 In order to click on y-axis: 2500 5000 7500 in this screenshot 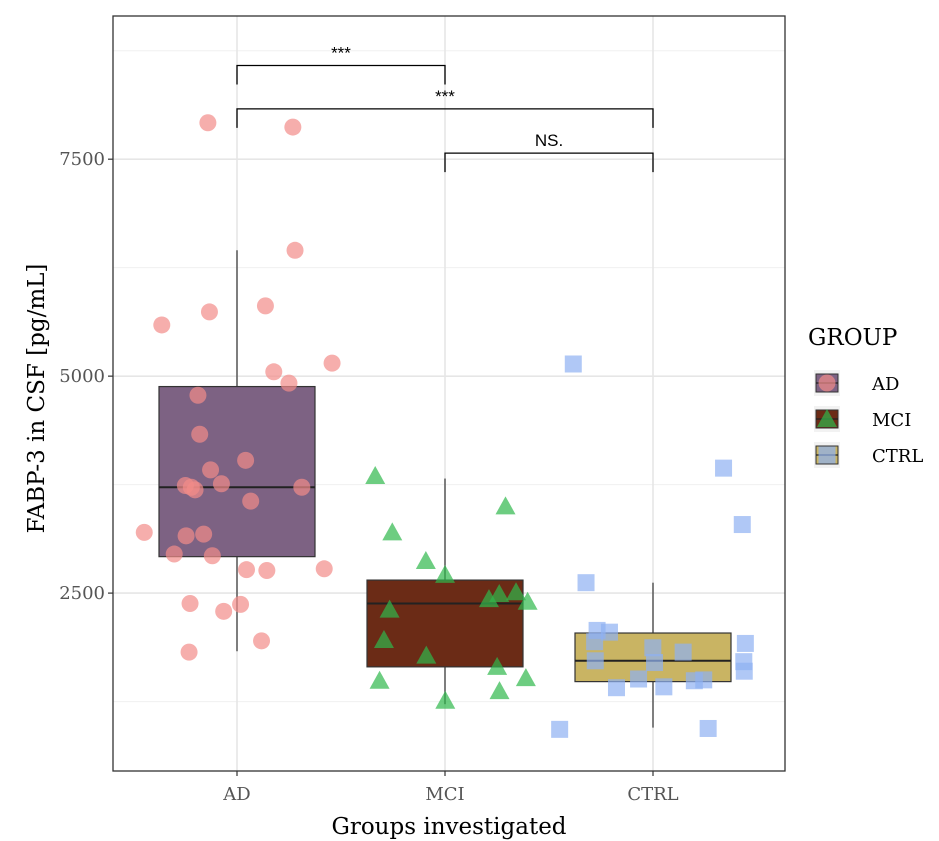, I will do `click(86, 376)`.